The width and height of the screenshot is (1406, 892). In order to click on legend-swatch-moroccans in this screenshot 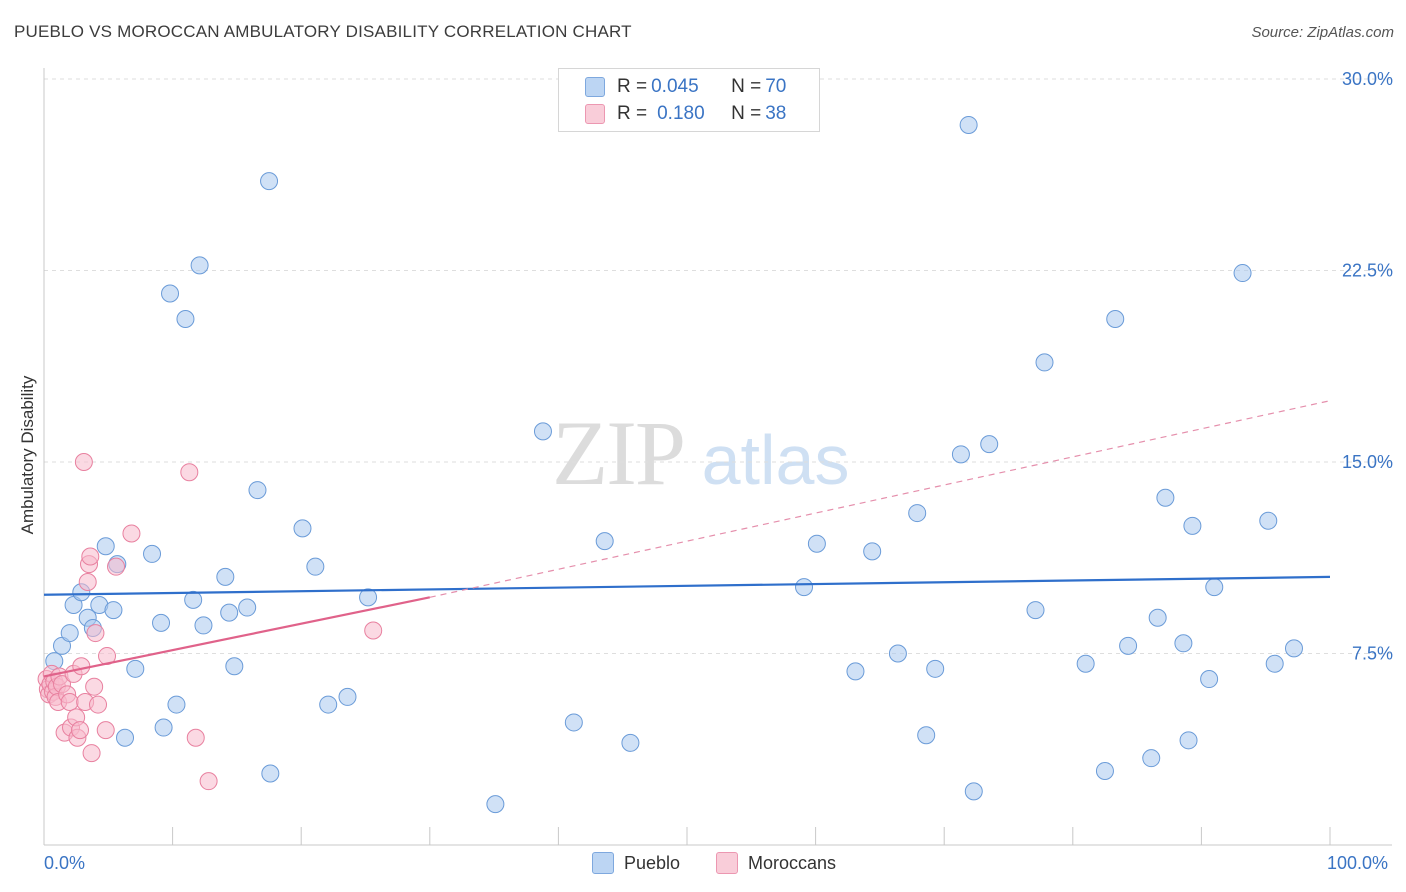, I will do `click(595, 114)`.